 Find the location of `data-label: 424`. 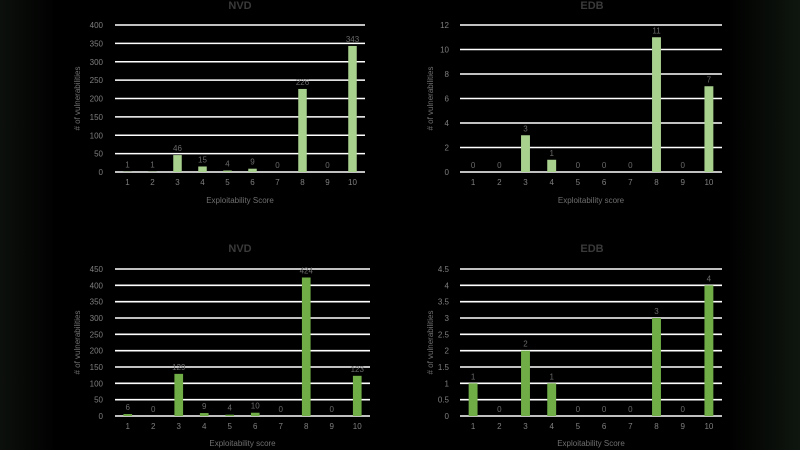

data-label: 424 is located at coordinates (307, 270).